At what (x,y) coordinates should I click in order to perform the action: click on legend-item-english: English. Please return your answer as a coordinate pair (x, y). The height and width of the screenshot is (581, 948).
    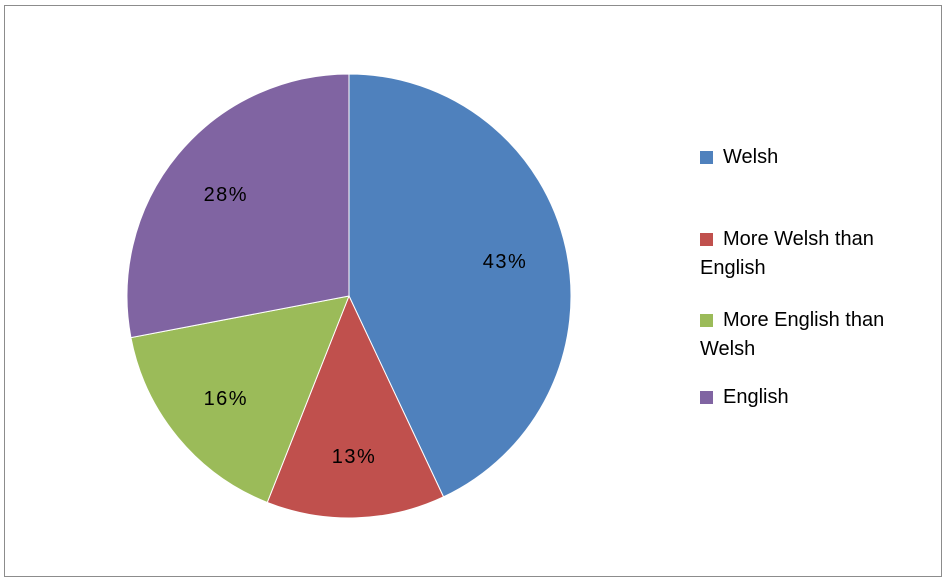
    Looking at the image, I should click on (820, 397).